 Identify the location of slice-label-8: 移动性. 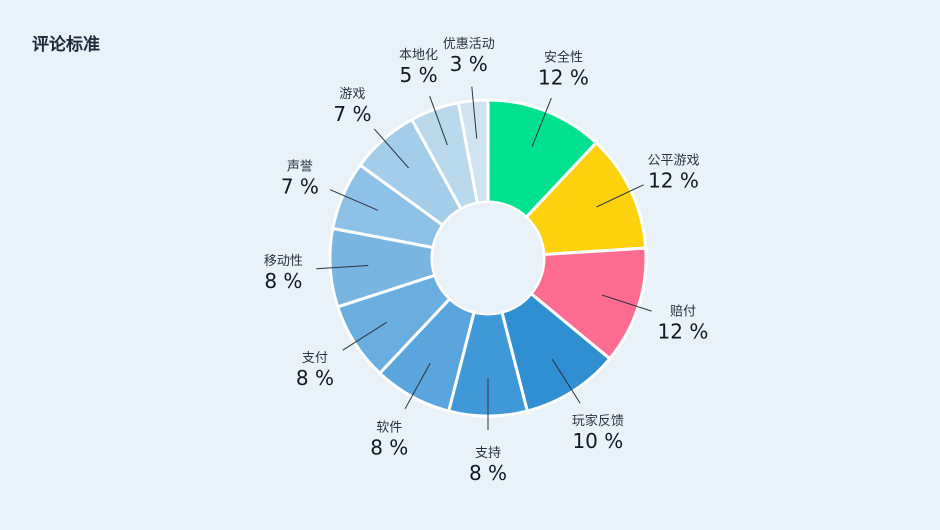
(283, 261).